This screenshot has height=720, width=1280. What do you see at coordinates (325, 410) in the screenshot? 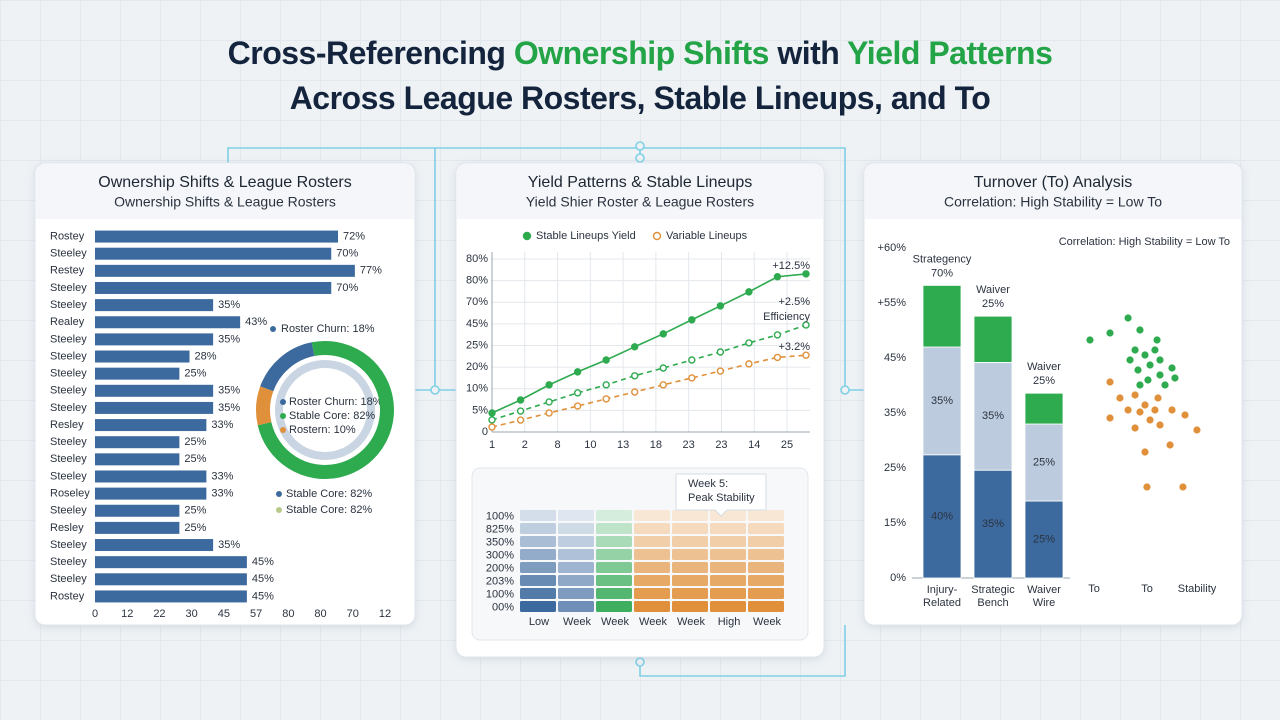
I see `donut-backdrop` at bounding box center [325, 410].